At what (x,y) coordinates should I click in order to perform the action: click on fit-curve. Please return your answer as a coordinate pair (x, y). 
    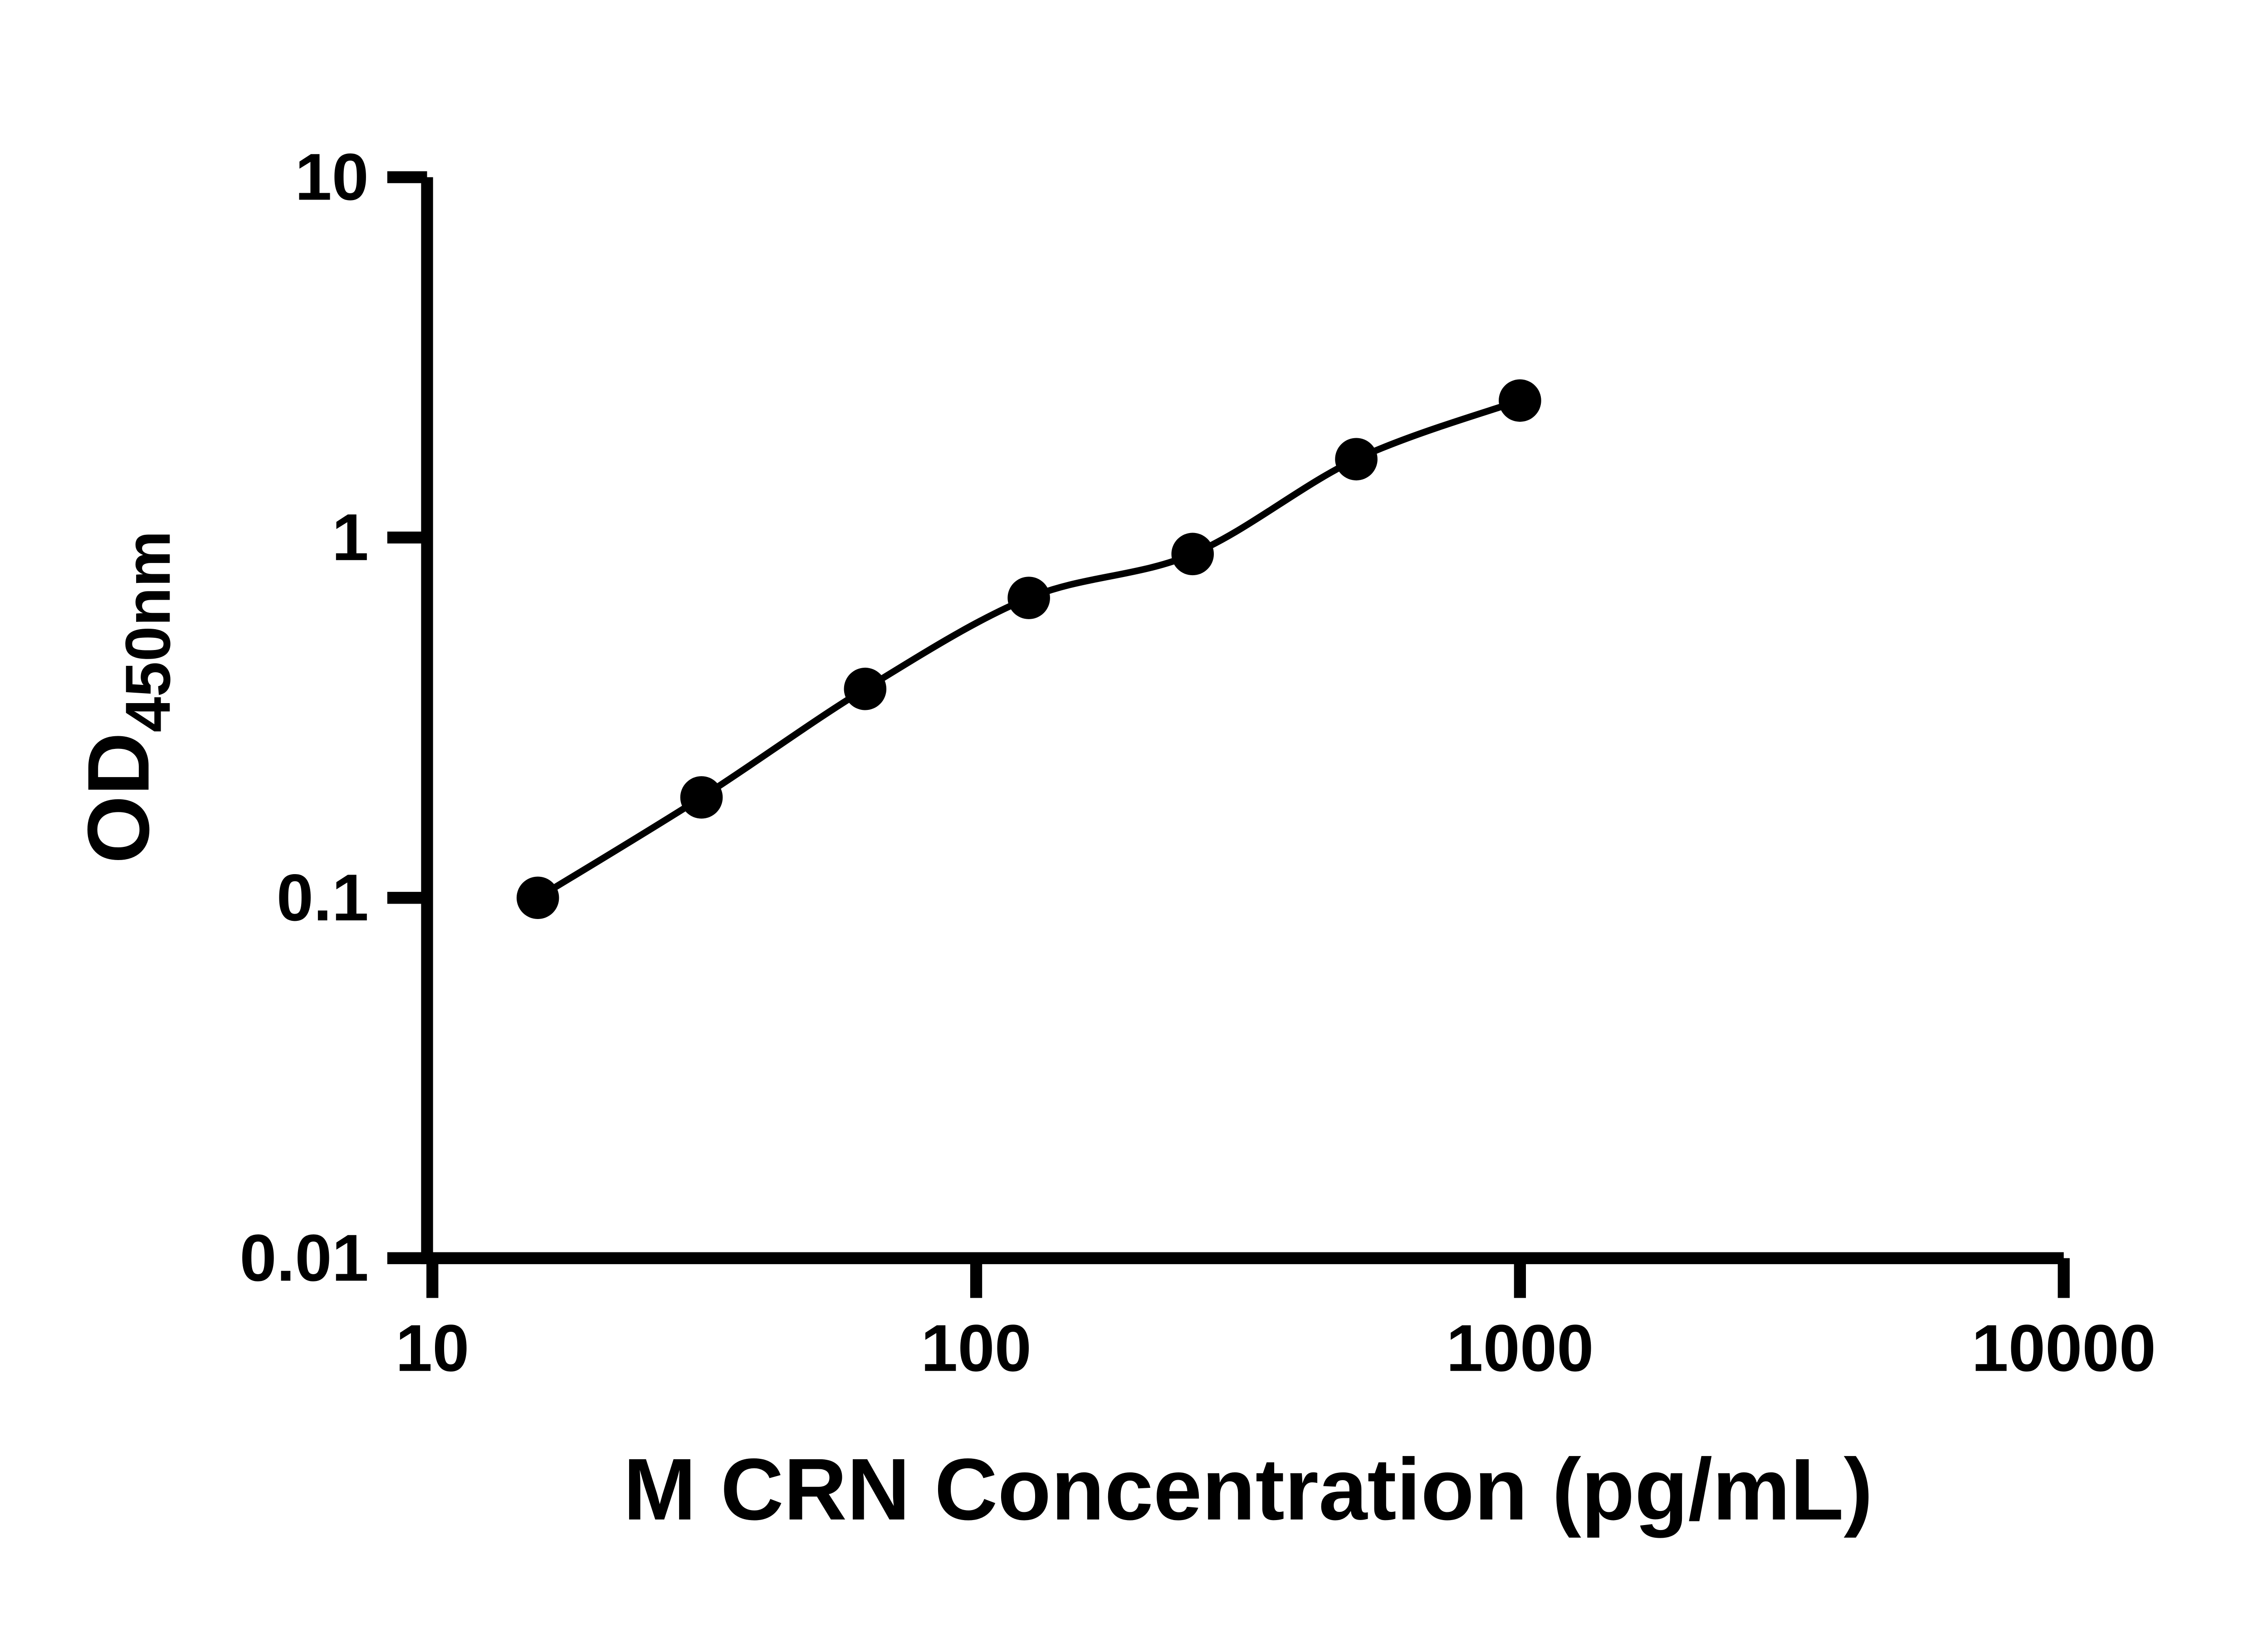
    Looking at the image, I should click on (1029, 649).